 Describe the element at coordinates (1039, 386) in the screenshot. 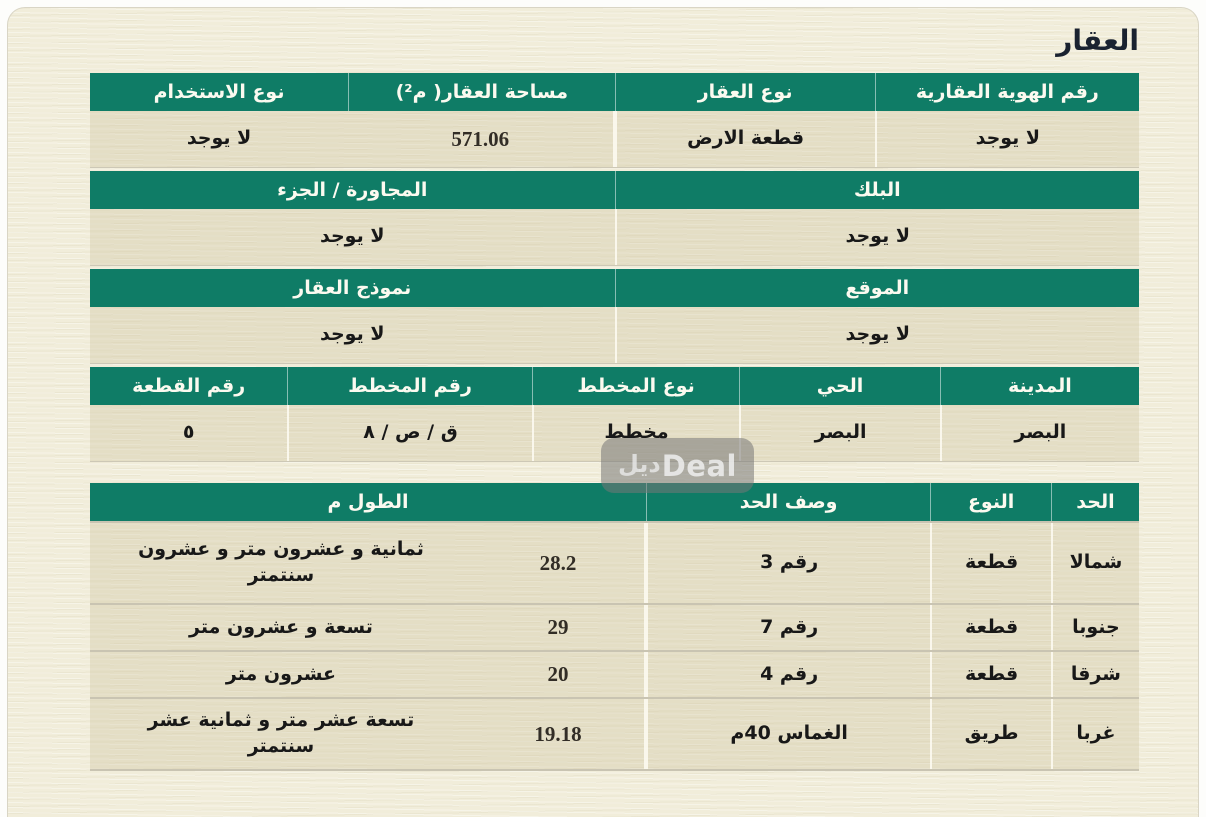

I see `header-city: المدينة` at that location.